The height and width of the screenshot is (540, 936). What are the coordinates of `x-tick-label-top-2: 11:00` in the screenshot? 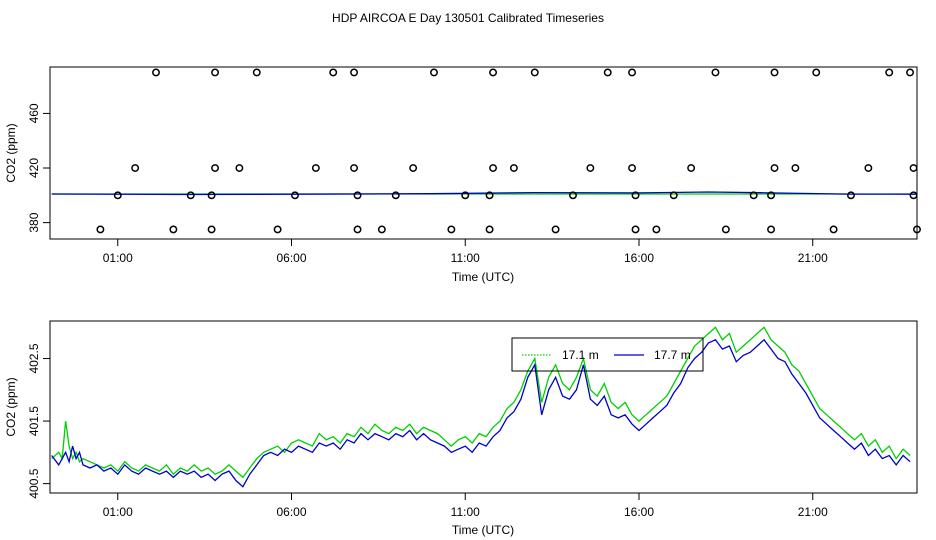 It's located at (465, 258).